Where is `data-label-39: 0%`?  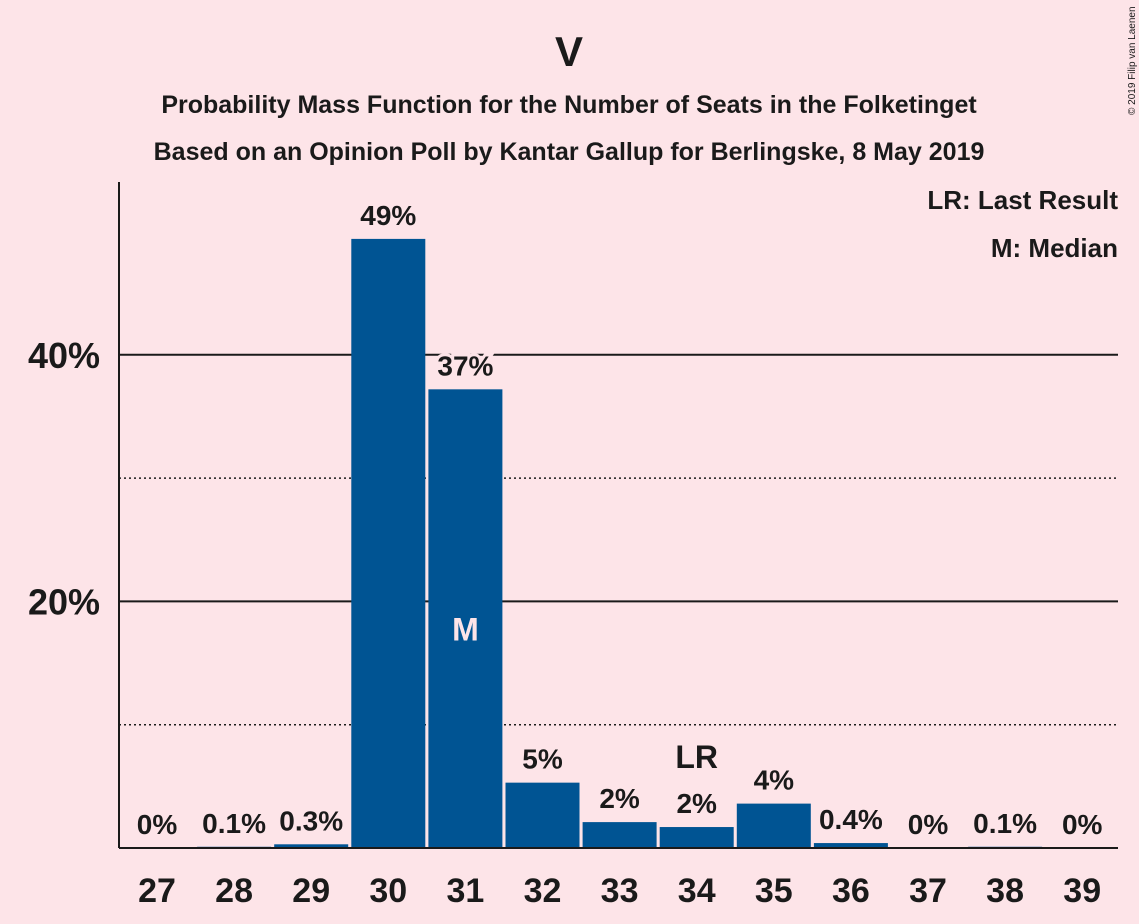 data-label-39: 0% is located at coordinates (1082, 824).